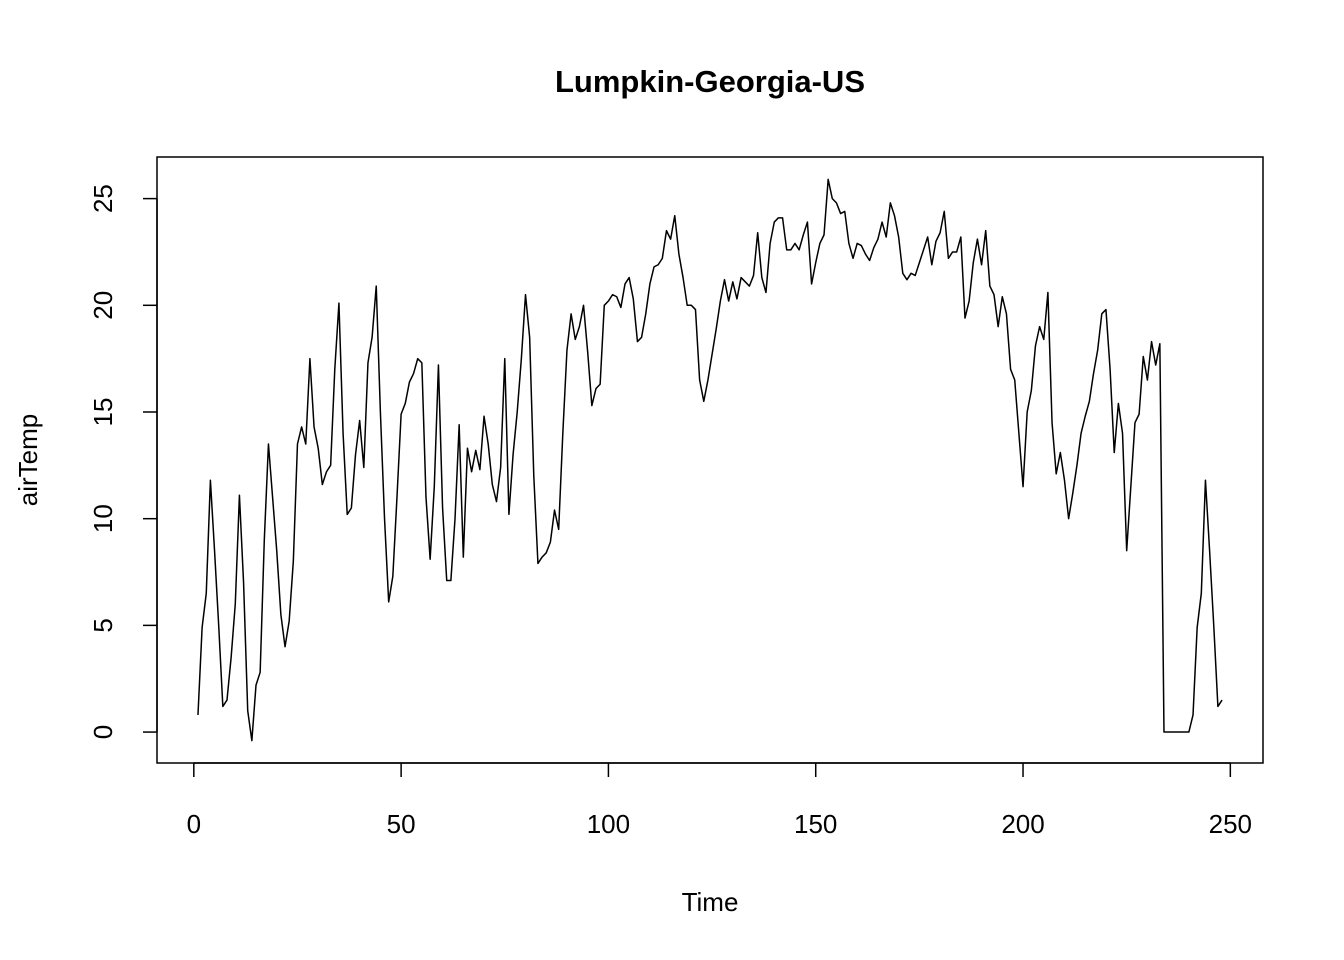 Image resolution: width=1344 pixels, height=960 pixels. I want to click on x-tick-label: 200, so click(1022, 824).